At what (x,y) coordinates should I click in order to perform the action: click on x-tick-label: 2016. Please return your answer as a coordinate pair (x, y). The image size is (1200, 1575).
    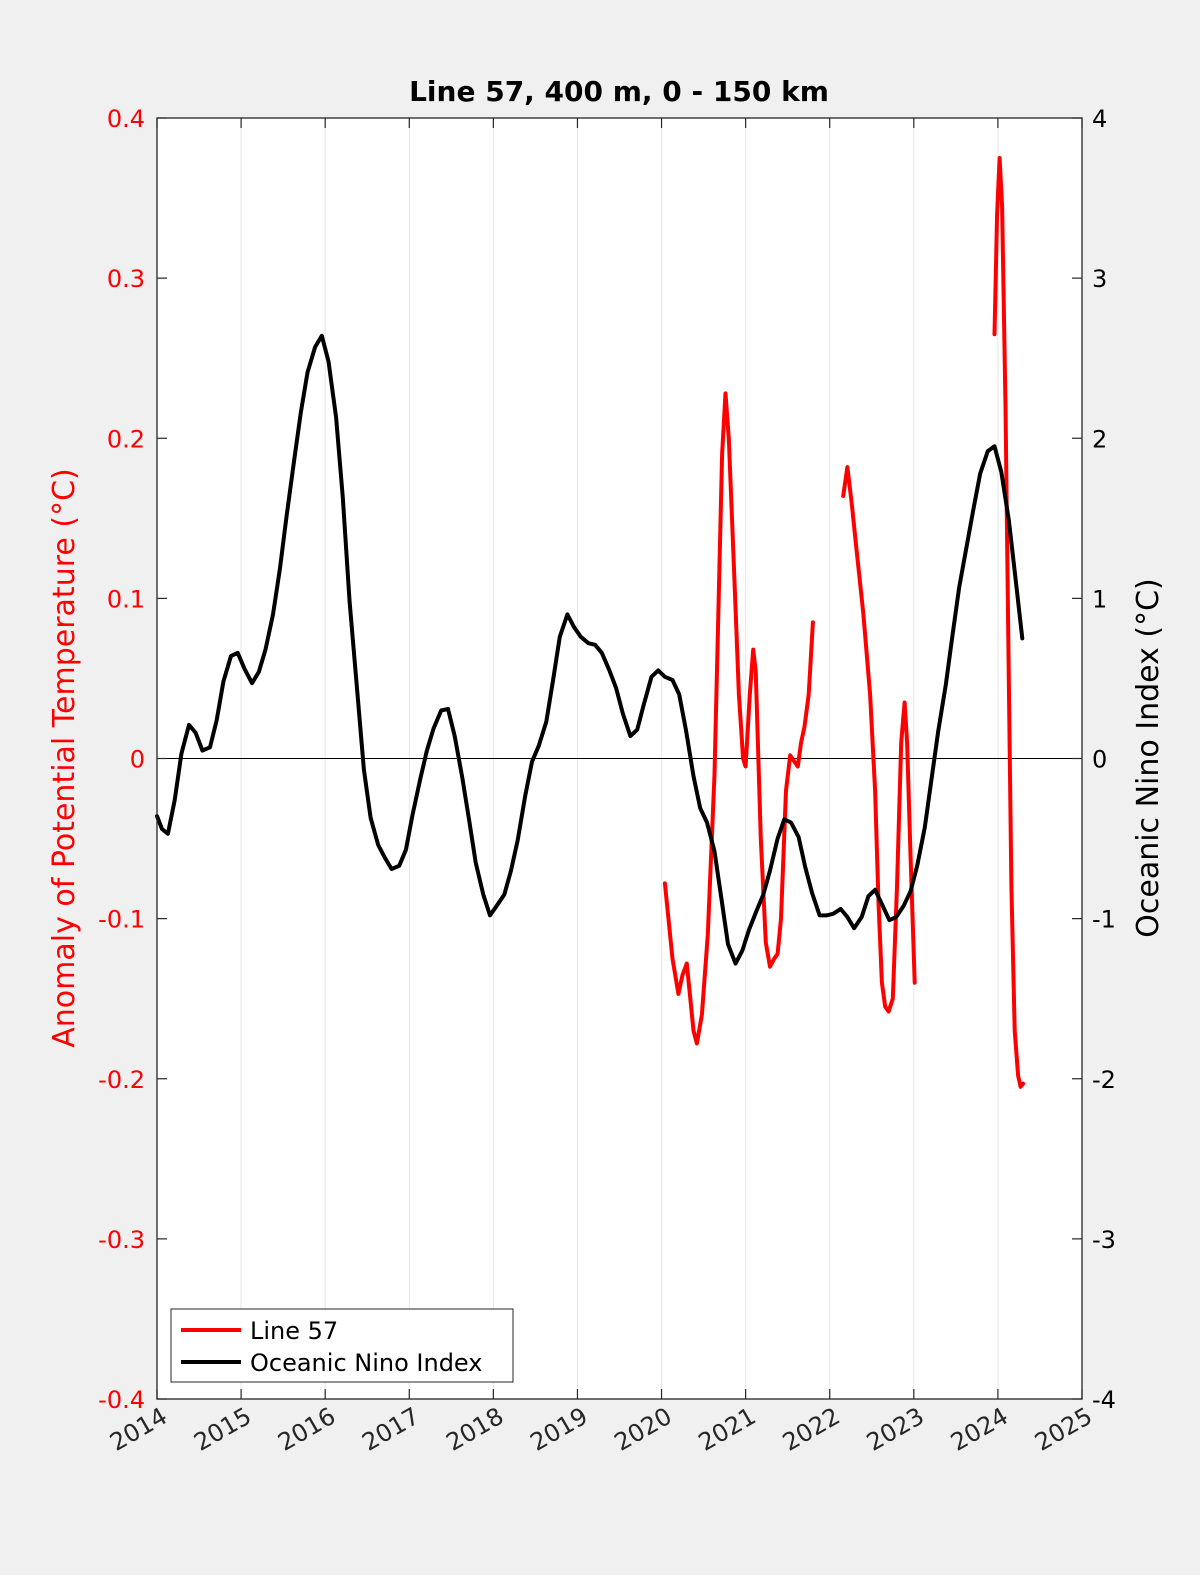
    Looking at the image, I should click on (306, 1429).